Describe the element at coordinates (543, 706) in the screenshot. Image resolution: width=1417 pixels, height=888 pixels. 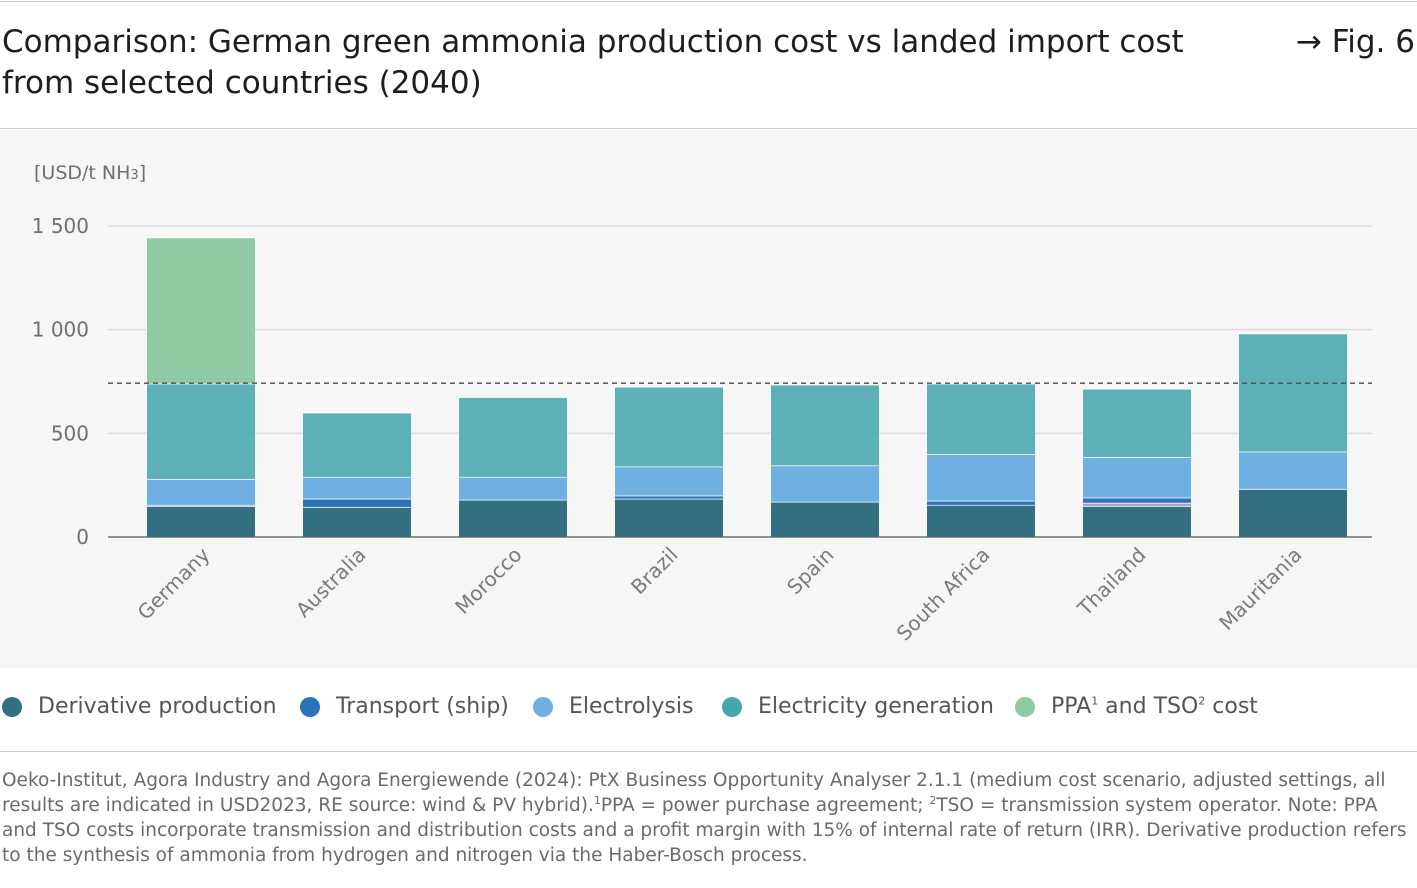
I see `legend-swatch-electrolysis` at that location.